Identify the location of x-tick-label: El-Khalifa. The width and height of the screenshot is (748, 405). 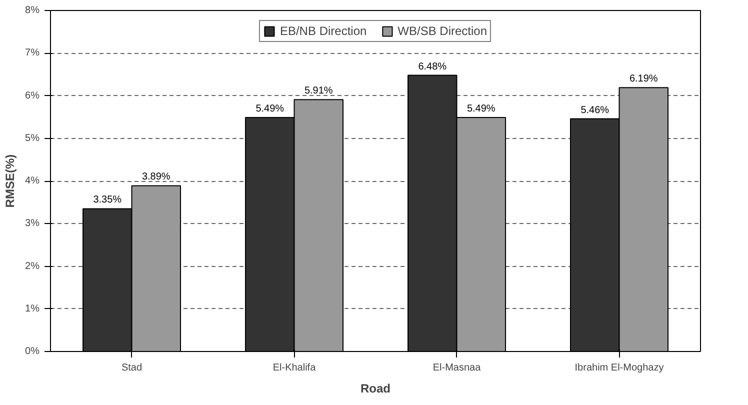
(294, 368).